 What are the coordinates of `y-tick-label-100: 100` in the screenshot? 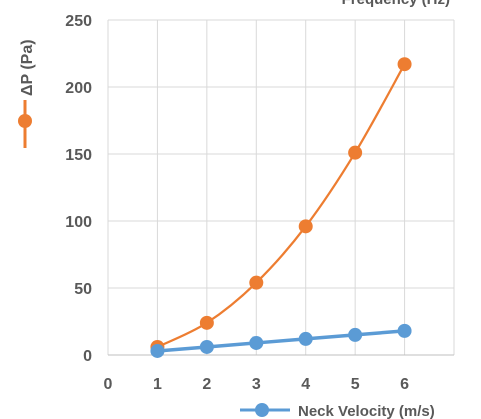 It's located at (78, 222).